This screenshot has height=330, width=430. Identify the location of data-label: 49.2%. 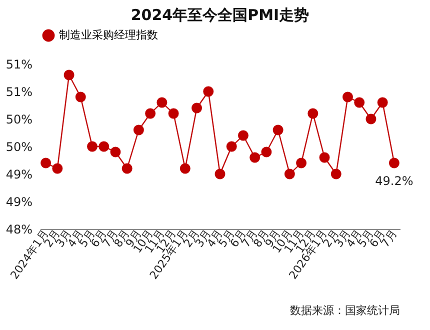
(394, 181).